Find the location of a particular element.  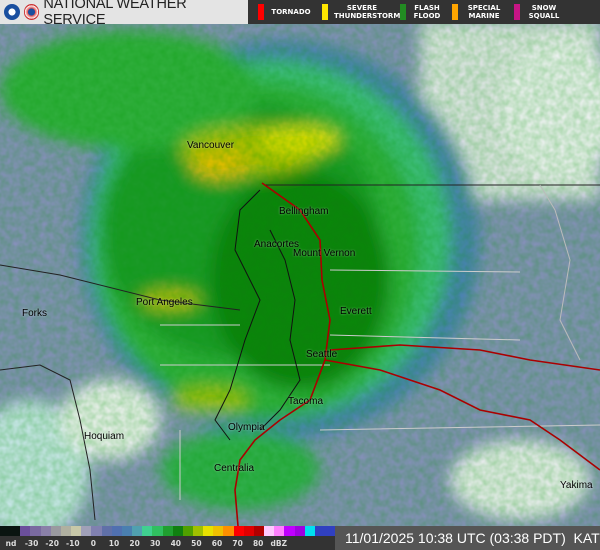

legend-tick: 30 is located at coordinates (155, 543).